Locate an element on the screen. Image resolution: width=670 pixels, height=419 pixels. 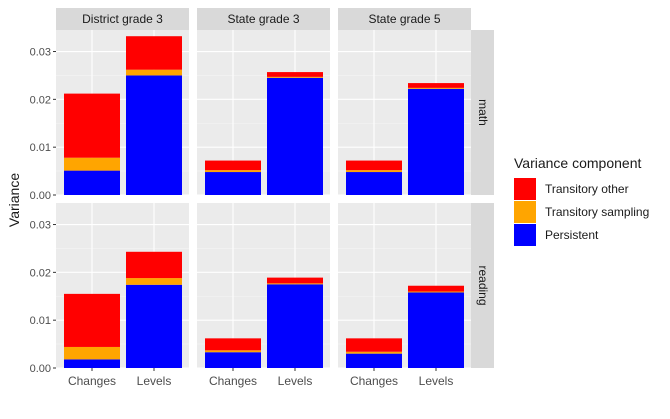
facet-column-label: District grade 3 is located at coordinates (122, 19).